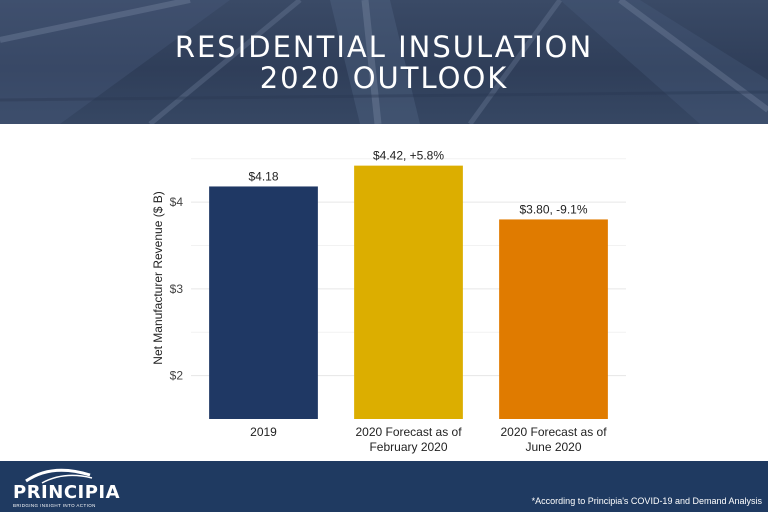 The height and width of the screenshot is (512, 768). Describe the element at coordinates (553, 447) in the screenshot. I see `x-tick-label: June 2020` at that location.